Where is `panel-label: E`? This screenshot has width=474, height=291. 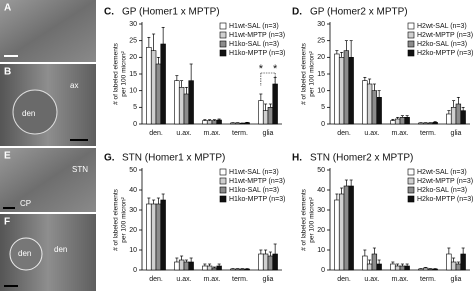
panel-label: E is located at coordinates (7, 156).